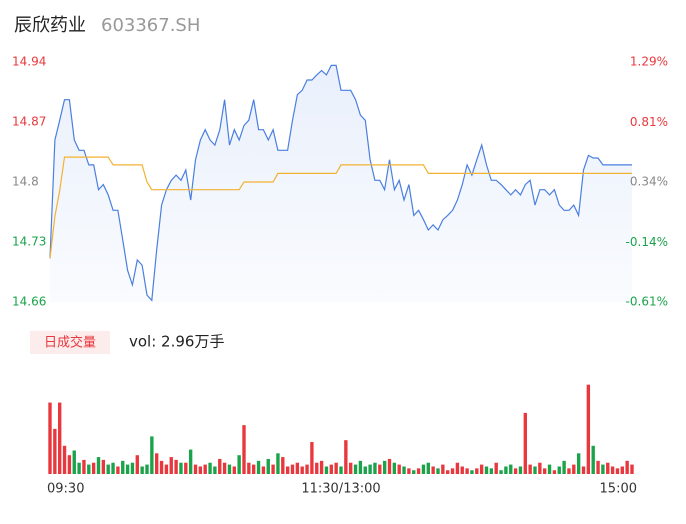 This screenshot has width=686, height=524. What do you see at coordinates (647, 302) in the screenshot?
I see `y2-tick-label: -0.61%` at bounding box center [647, 302].